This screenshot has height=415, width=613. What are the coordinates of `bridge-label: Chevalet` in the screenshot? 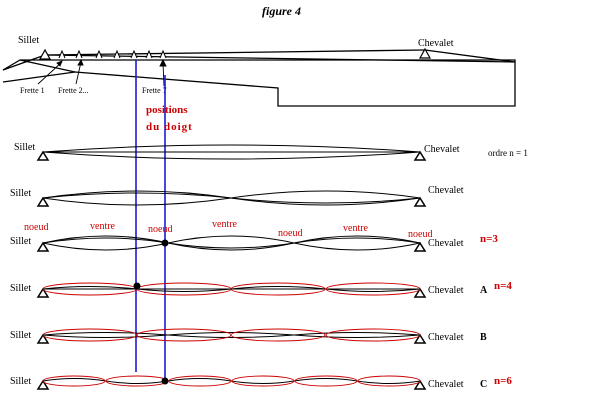 It's located at (436, 43).